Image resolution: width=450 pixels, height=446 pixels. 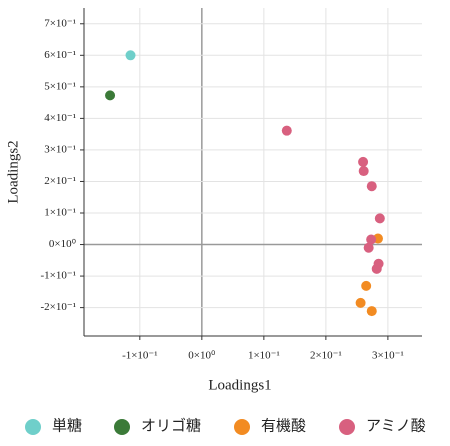 I want to click on y-tick-label: 0×10⁰, so click(x=63, y=244).